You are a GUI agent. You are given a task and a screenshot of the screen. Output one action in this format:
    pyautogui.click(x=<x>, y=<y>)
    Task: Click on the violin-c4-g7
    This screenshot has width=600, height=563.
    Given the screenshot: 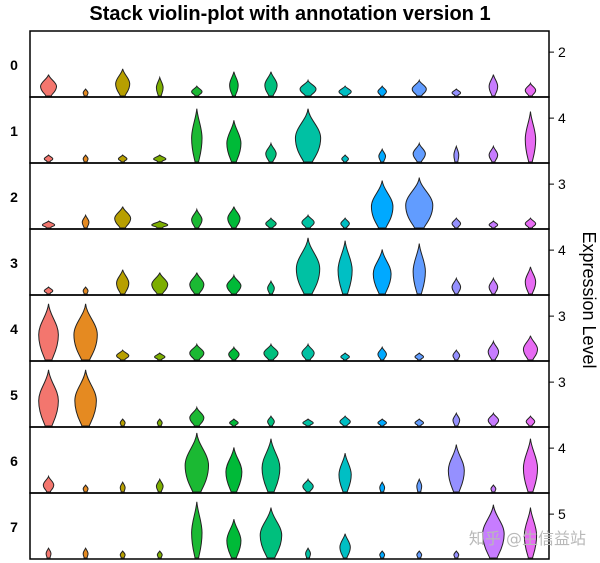 What is the action you would take?
    pyautogui.click(x=271, y=351)
    